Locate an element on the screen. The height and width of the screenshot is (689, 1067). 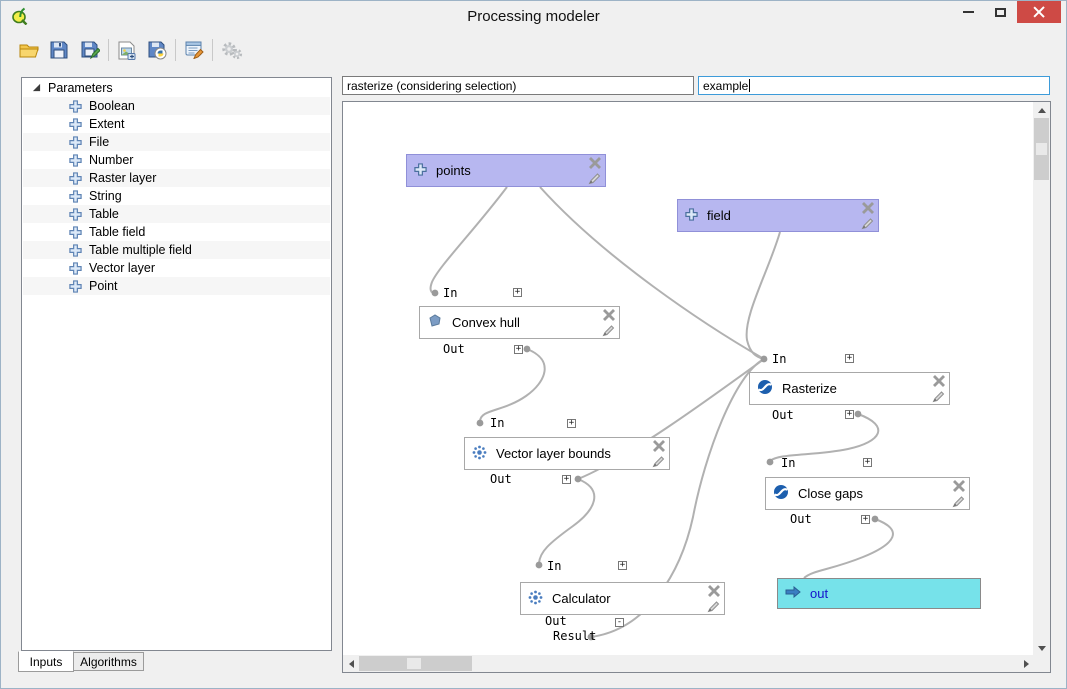
node-out: out is located at coordinates (879, 593).